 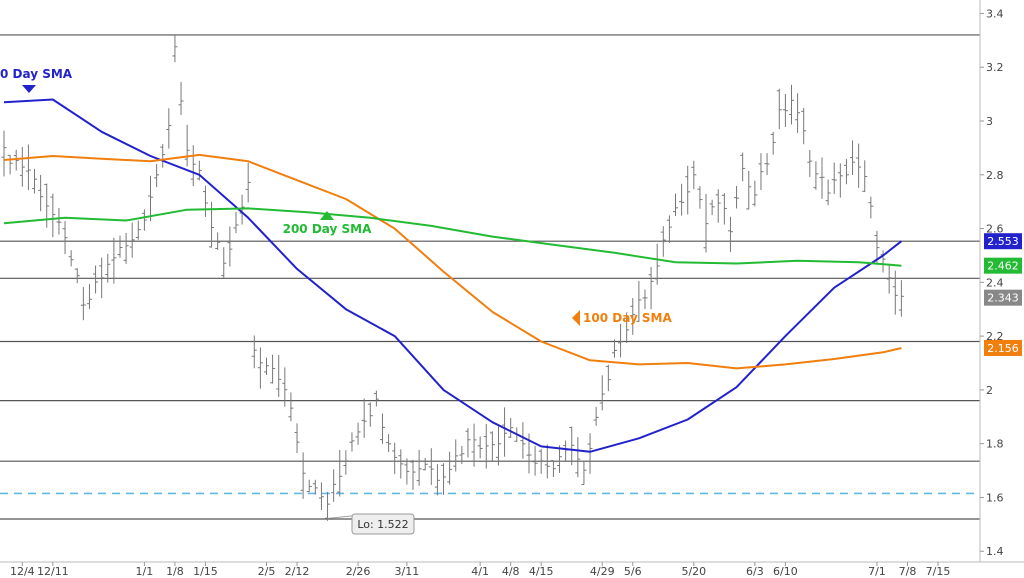 What do you see at coordinates (995, 13) in the screenshot?
I see `y-tick-label: 3.4` at bounding box center [995, 13].